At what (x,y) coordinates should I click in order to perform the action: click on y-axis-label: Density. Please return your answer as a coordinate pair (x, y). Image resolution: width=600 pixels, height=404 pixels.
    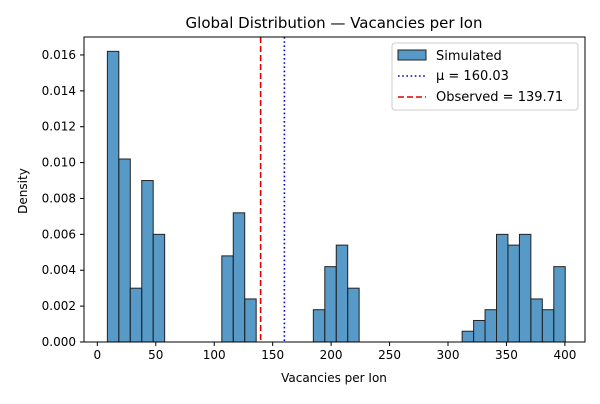
    Looking at the image, I should click on (23, 191).